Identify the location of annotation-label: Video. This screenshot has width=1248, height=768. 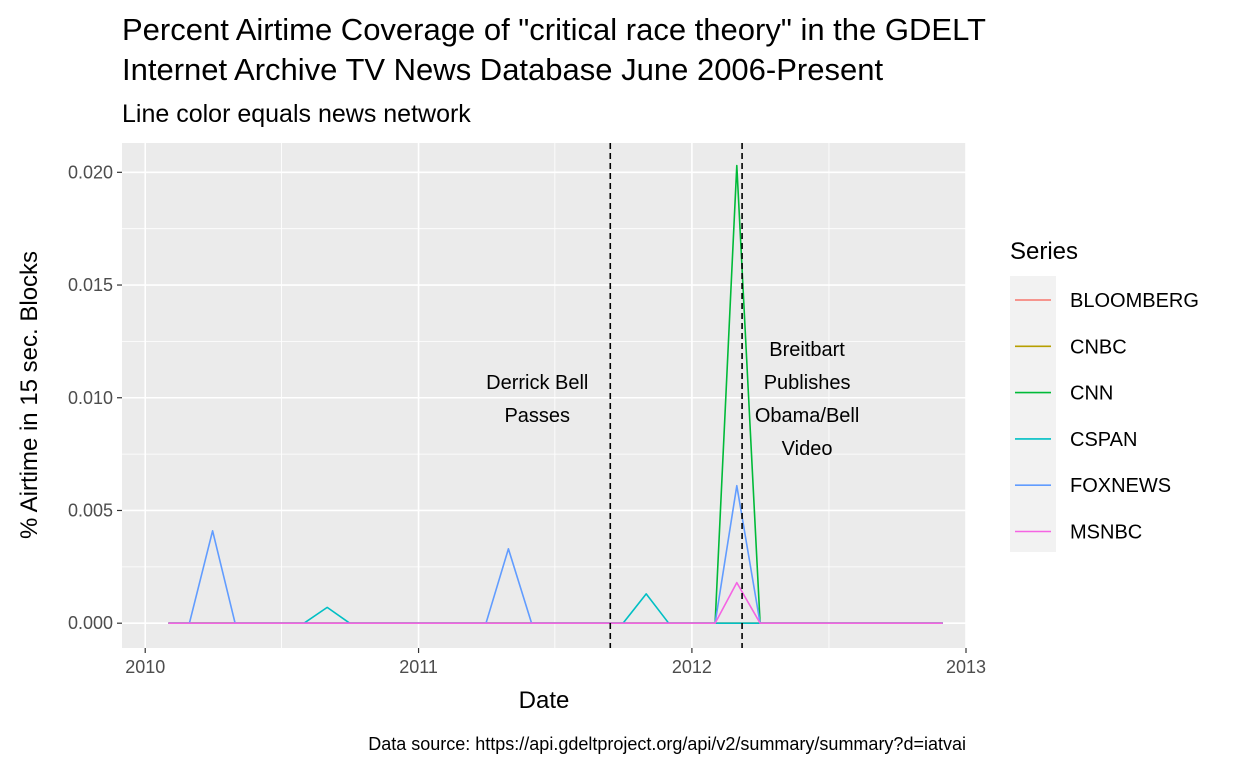
(807, 449).